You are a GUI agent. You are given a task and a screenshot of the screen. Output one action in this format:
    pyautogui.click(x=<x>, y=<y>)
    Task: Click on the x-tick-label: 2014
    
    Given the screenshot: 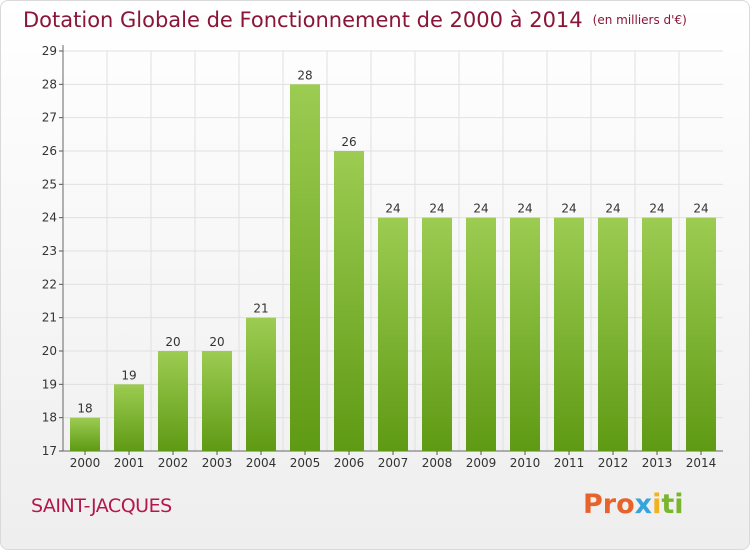 What is the action you would take?
    pyautogui.click(x=701, y=463)
    